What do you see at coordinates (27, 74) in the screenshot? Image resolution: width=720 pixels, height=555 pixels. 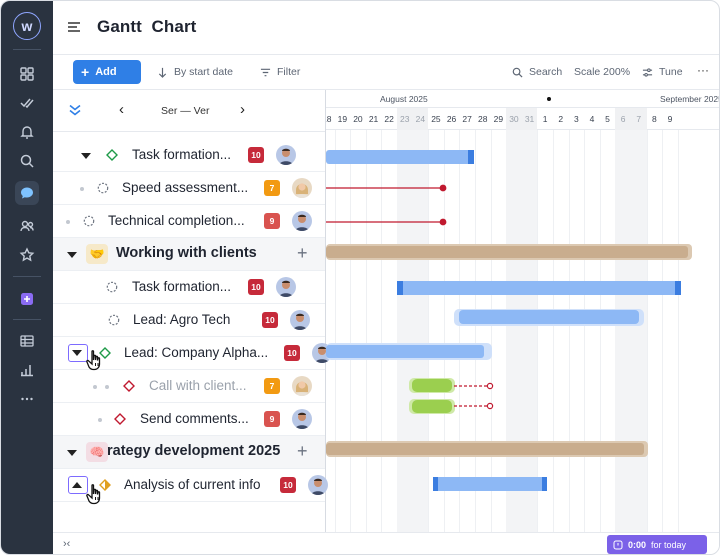 I see `dashboard-icon` at bounding box center [27, 74].